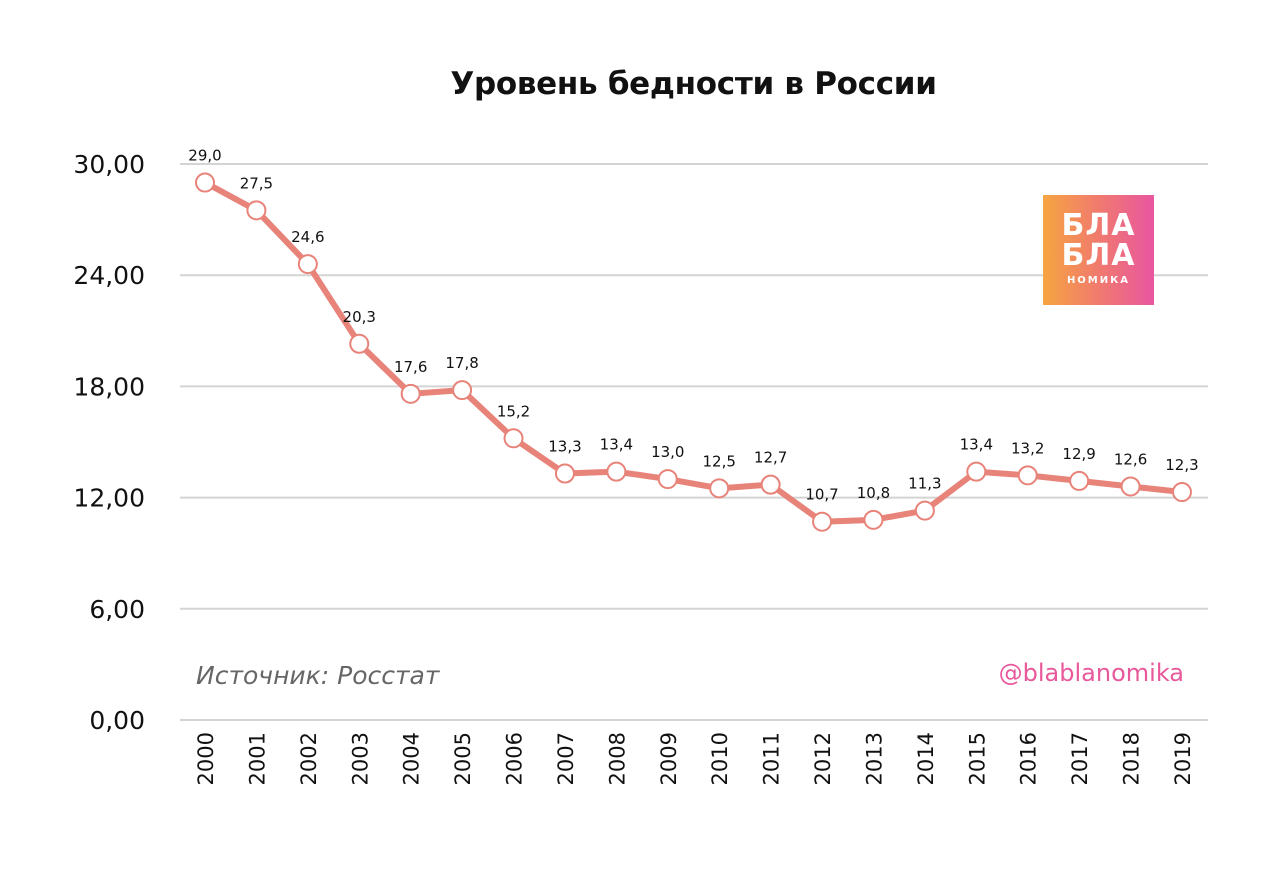  I want to click on data-label: 13,0, so click(667, 452).